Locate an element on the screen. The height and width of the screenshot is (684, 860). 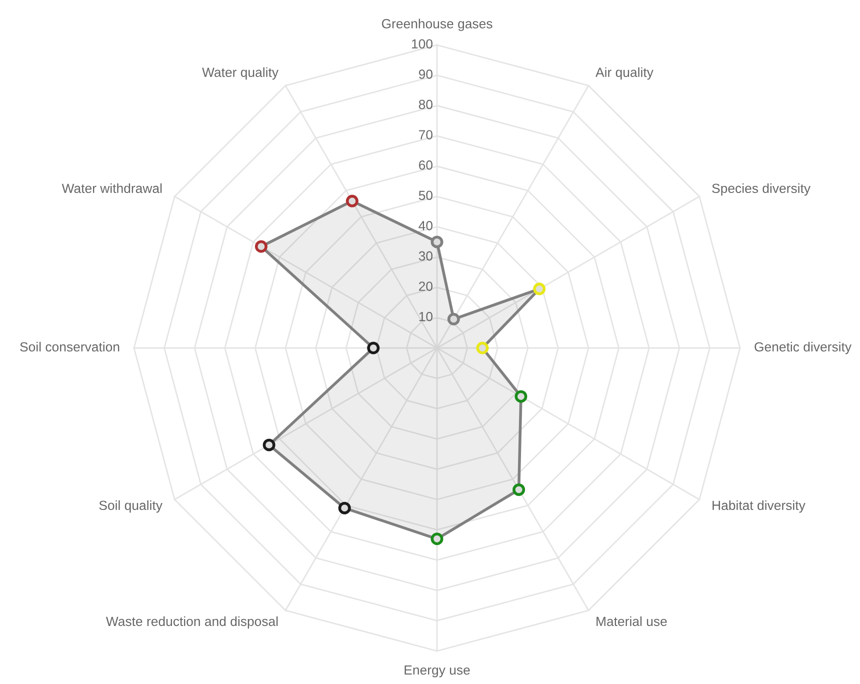
spoke-label: Water quality is located at coordinates (240, 73).